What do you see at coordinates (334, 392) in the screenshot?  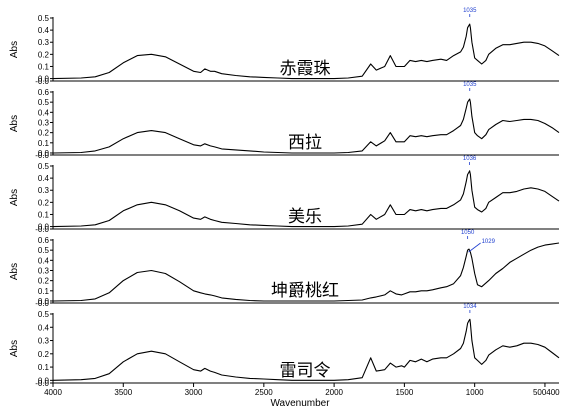 I see `x-tick-label: 2000` at bounding box center [334, 392].